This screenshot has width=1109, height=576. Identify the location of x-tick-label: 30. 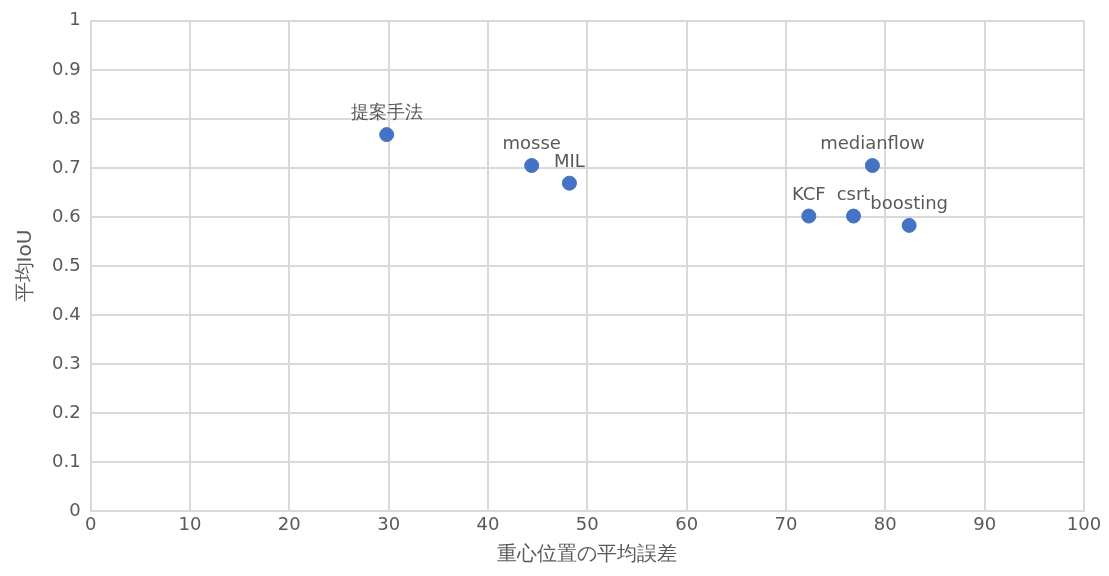
(389, 523).